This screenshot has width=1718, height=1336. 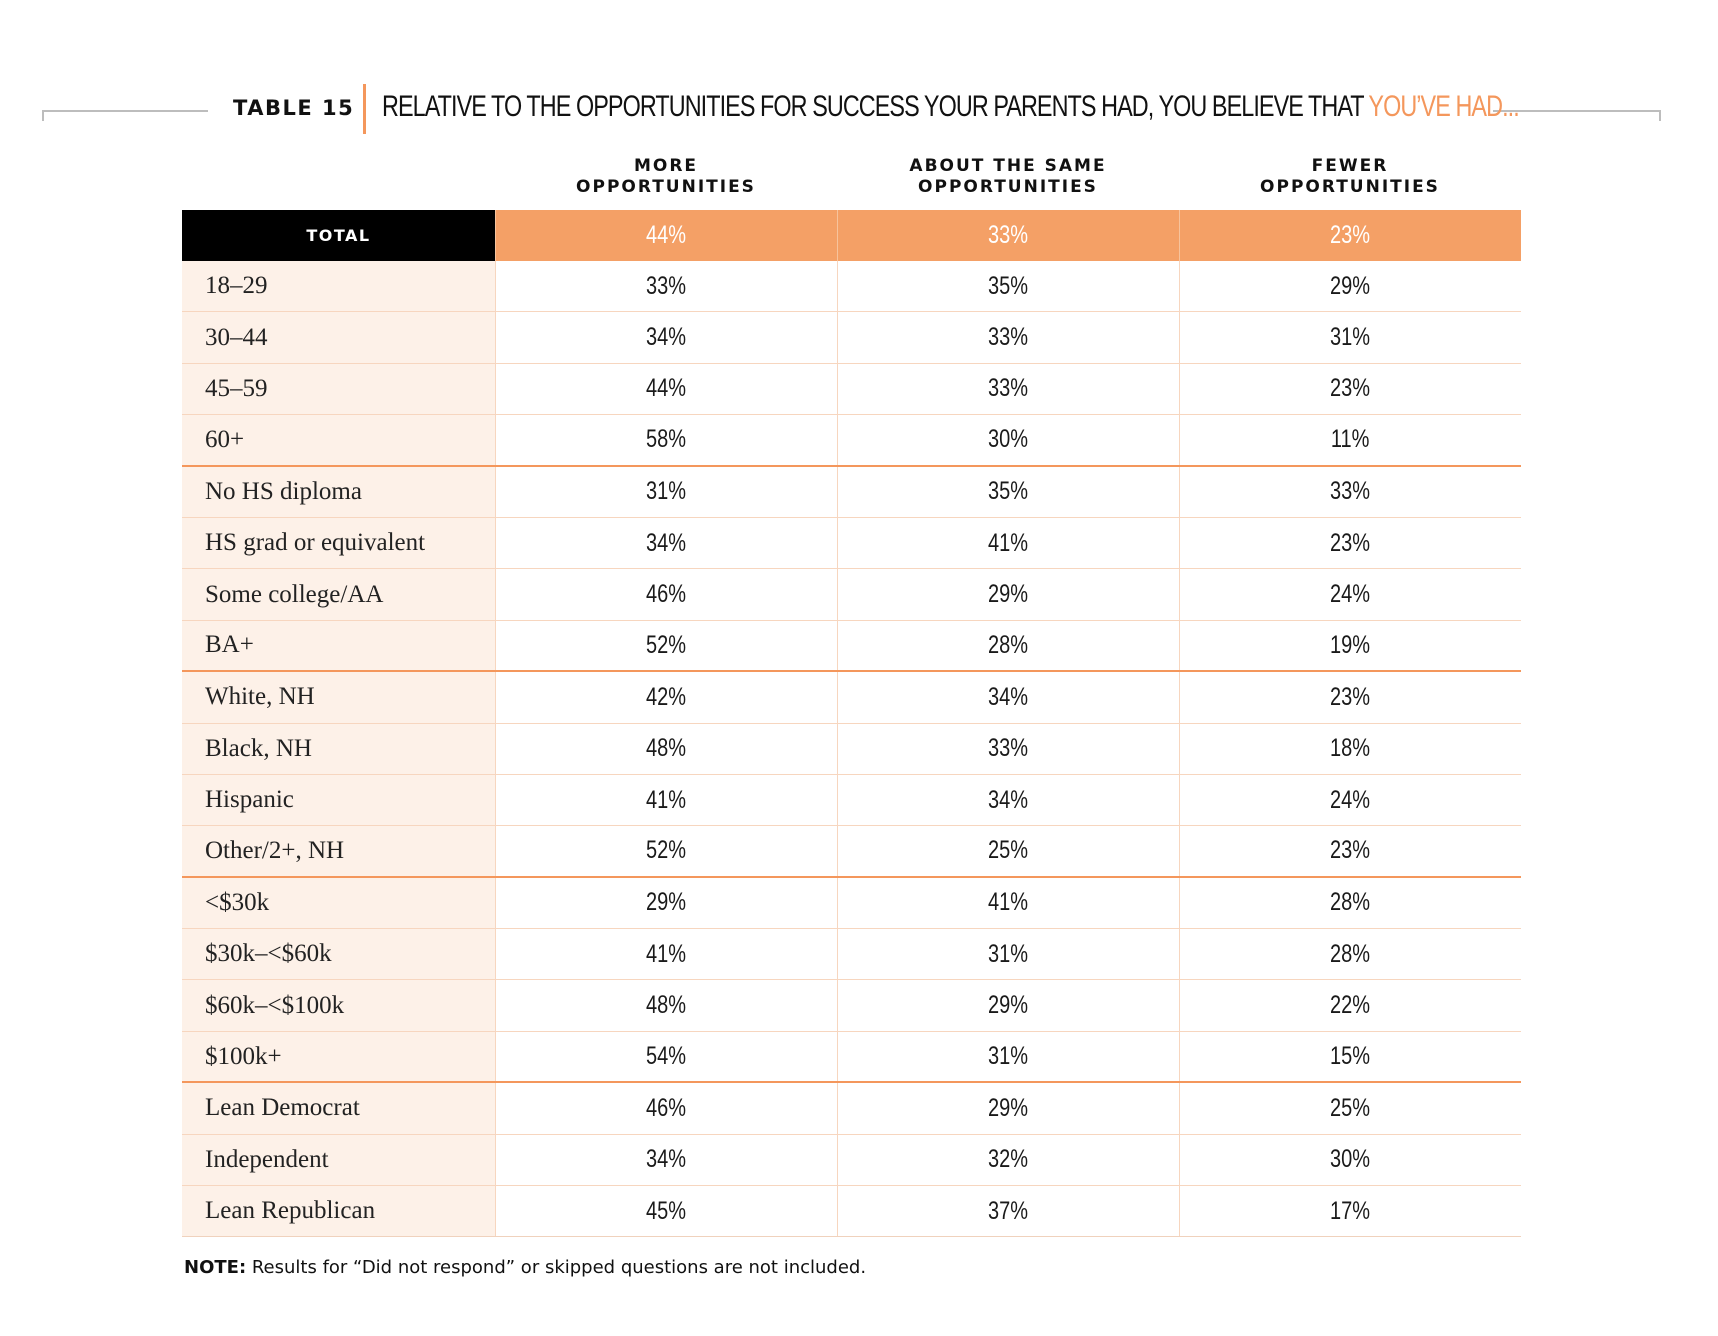 I want to click on table-row: Independent 34% 32% 30%, so click(x=851, y=1160).